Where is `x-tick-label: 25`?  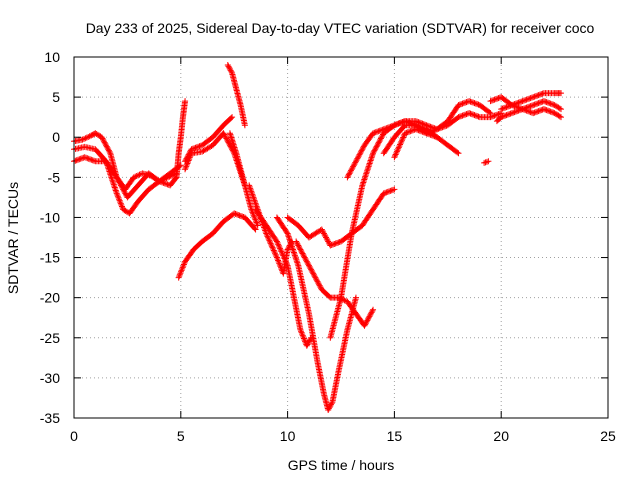 x-tick-label: 25 is located at coordinates (608, 436).